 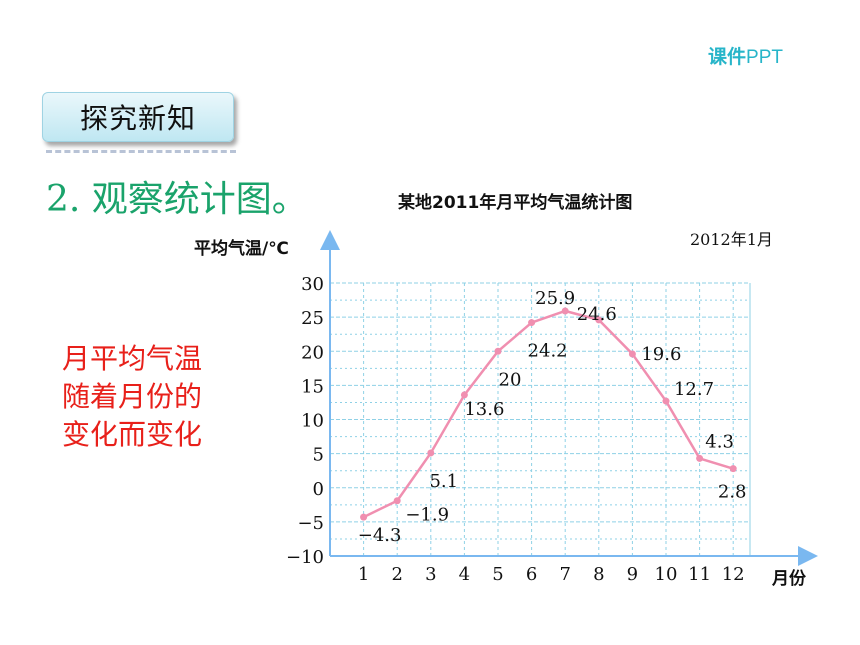 I want to click on data-label: 20, so click(x=510, y=379).